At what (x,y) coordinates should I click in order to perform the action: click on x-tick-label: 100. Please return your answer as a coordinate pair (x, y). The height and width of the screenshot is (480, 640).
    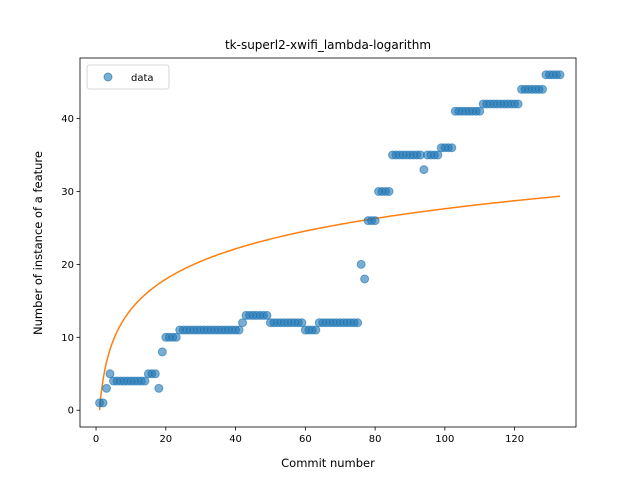
    Looking at the image, I should click on (444, 439).